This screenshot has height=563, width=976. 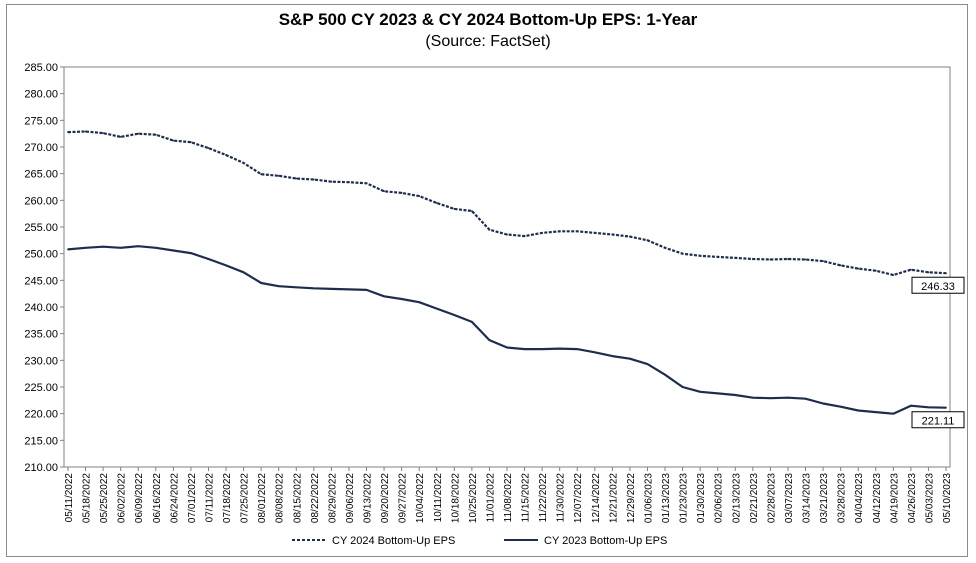 I want to click on x-tick-label: 09/06/2022, so click(x=350, y=498).